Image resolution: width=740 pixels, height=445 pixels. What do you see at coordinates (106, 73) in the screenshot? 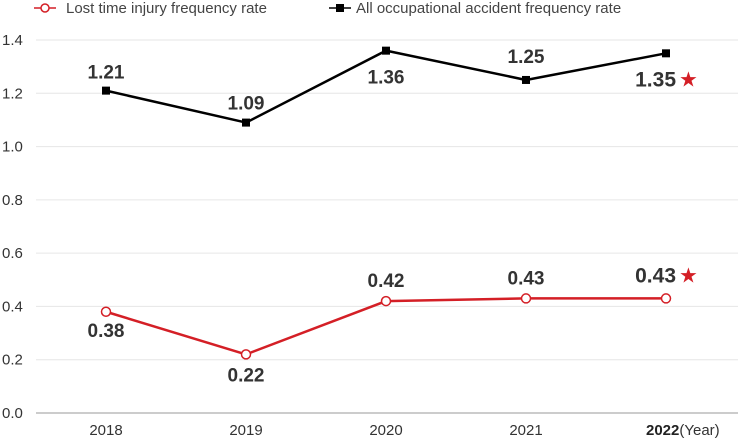
I see `data-label: 1.21` at bounding box center [106, 73].